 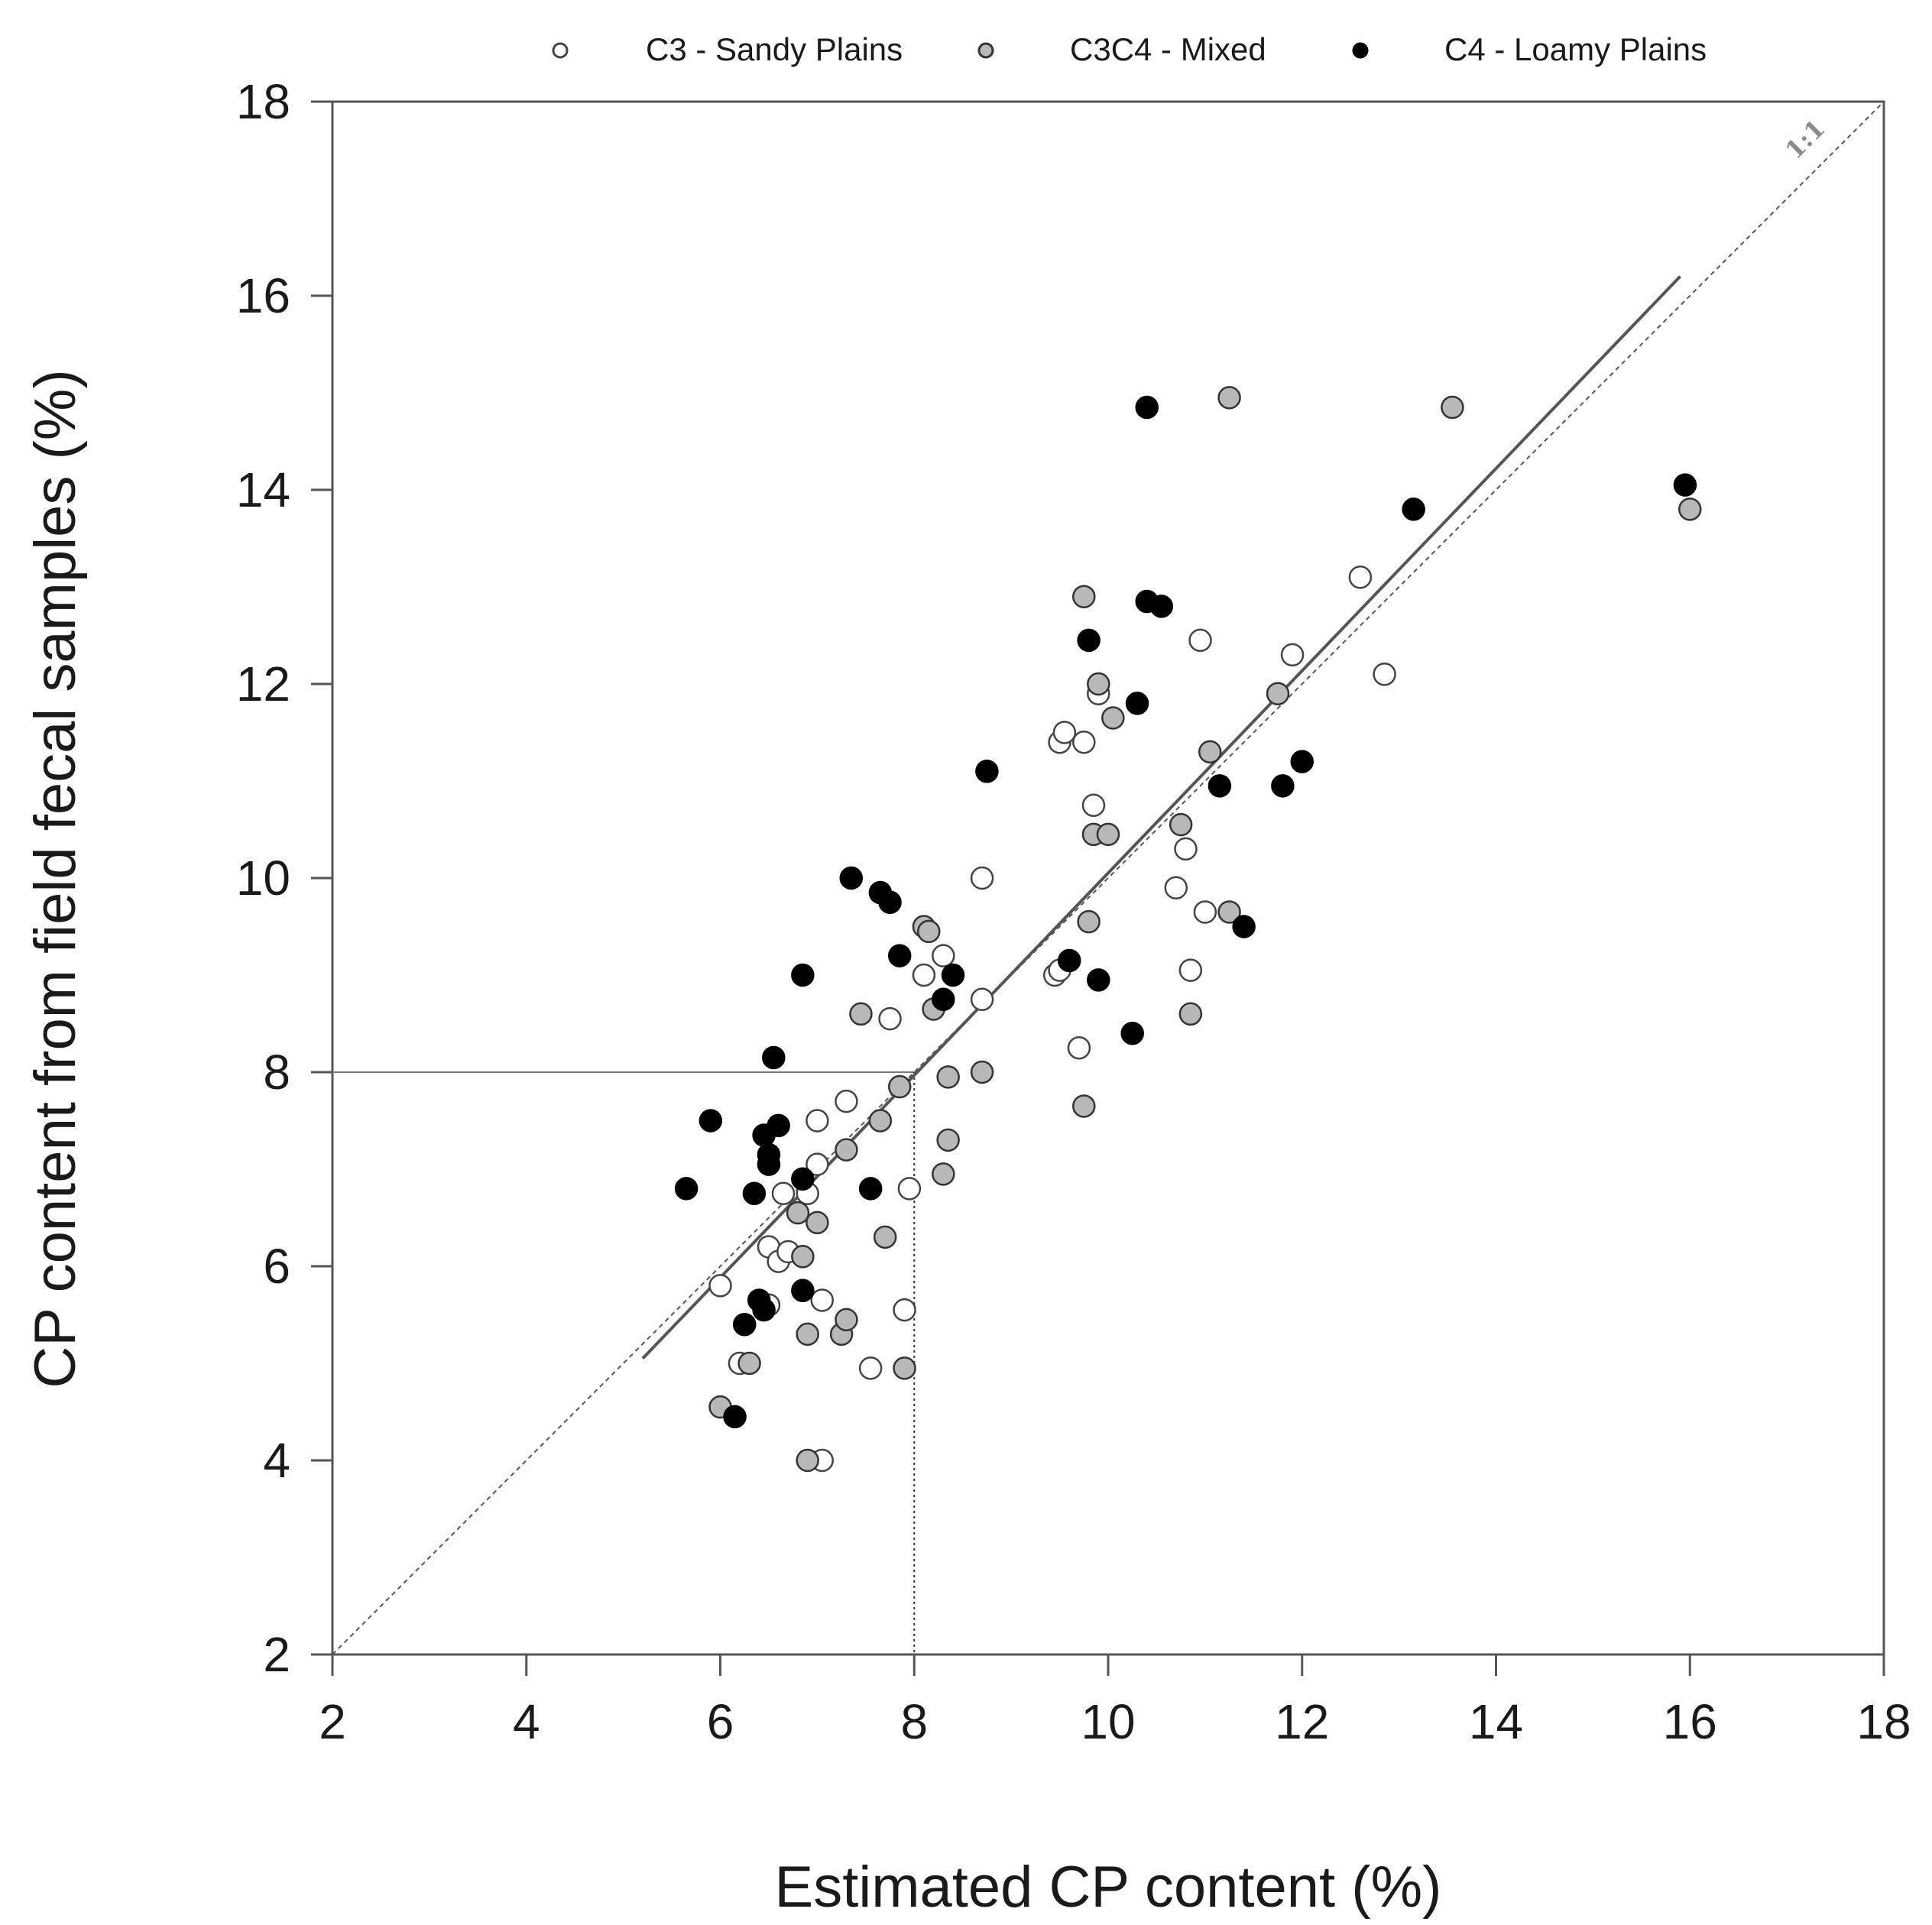 I want to click on x-tick-label-4: 4, so click(x=526, y=1721).